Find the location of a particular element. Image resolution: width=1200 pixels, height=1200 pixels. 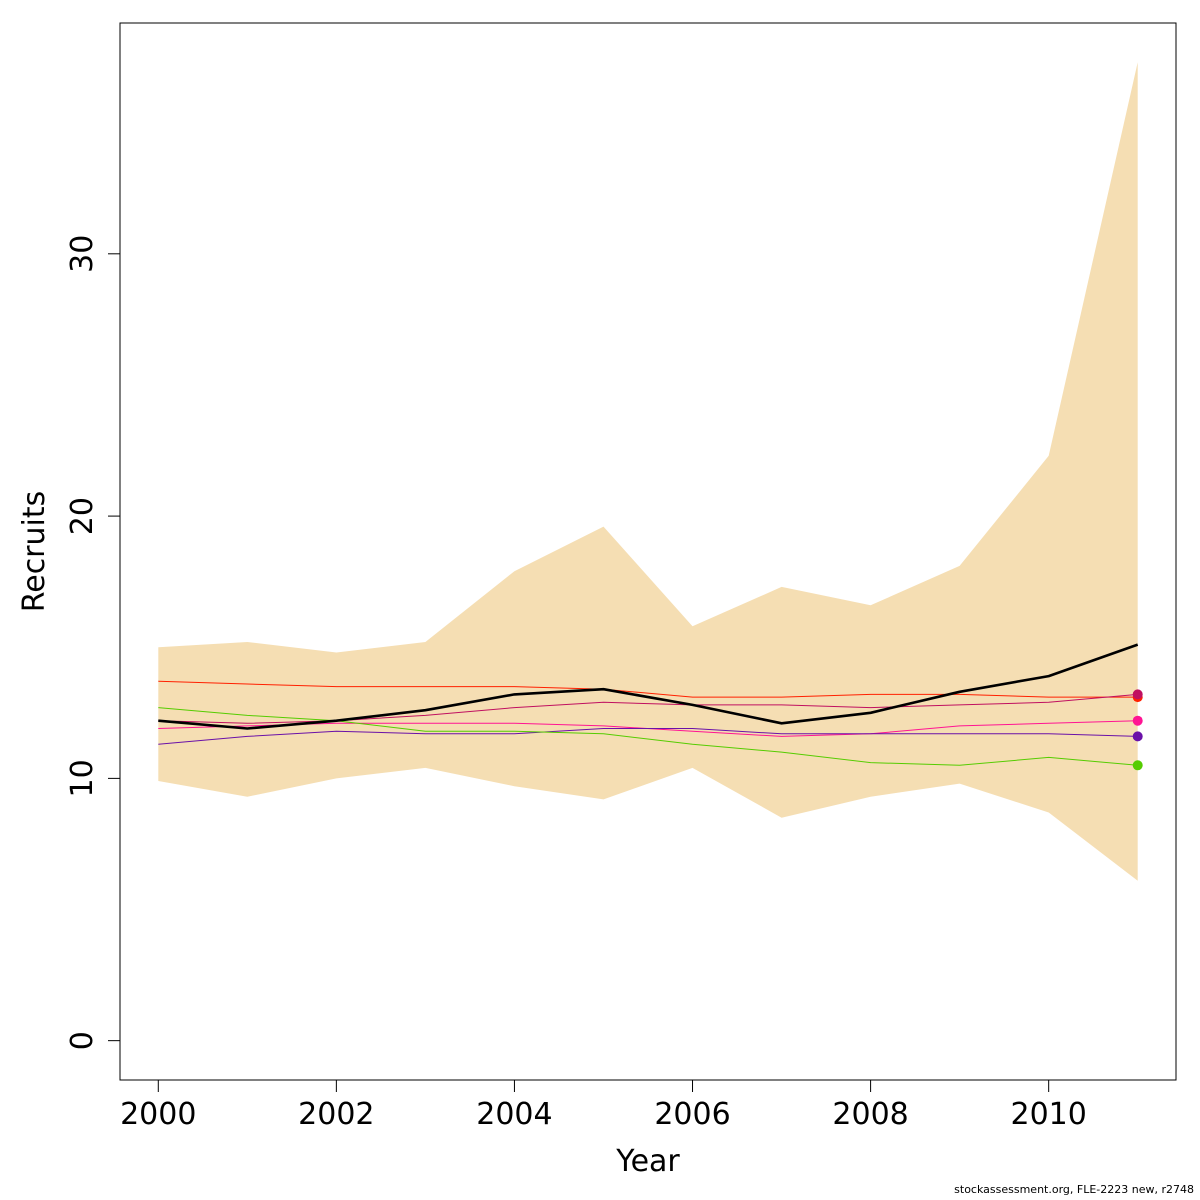

end-points-layer is located at coordinates (1137, 730).